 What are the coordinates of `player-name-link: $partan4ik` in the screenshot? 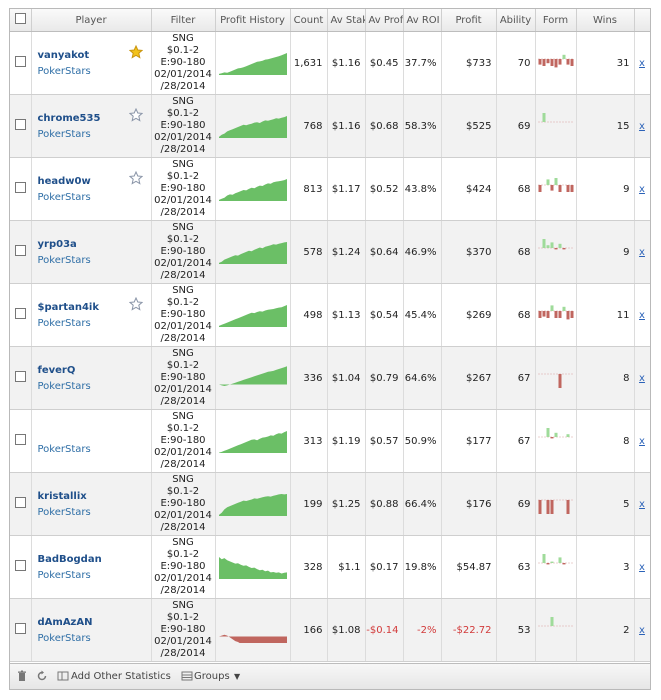 It's located at (68, 307).